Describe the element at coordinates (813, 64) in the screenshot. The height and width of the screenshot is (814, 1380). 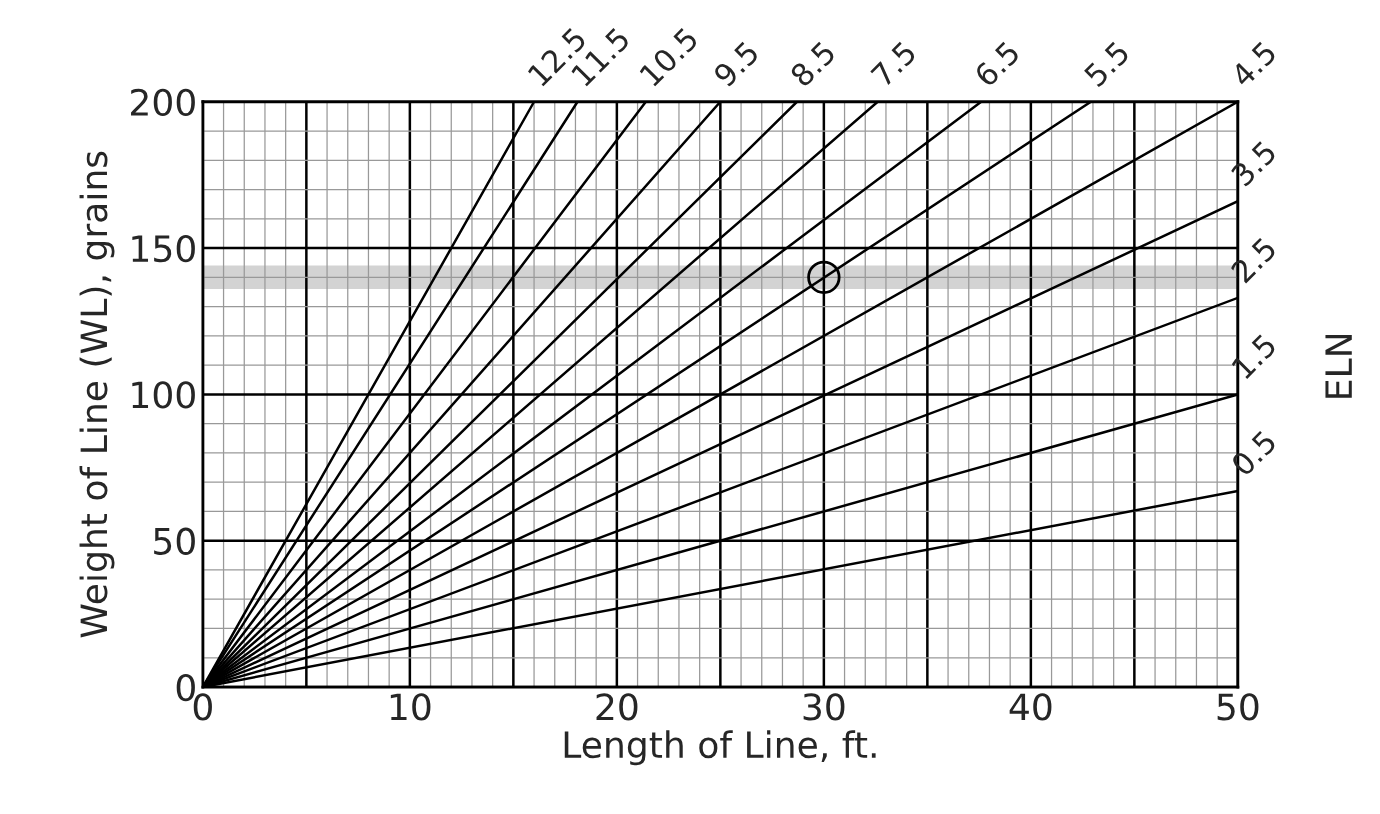
I see `text: 8.5` at that location.